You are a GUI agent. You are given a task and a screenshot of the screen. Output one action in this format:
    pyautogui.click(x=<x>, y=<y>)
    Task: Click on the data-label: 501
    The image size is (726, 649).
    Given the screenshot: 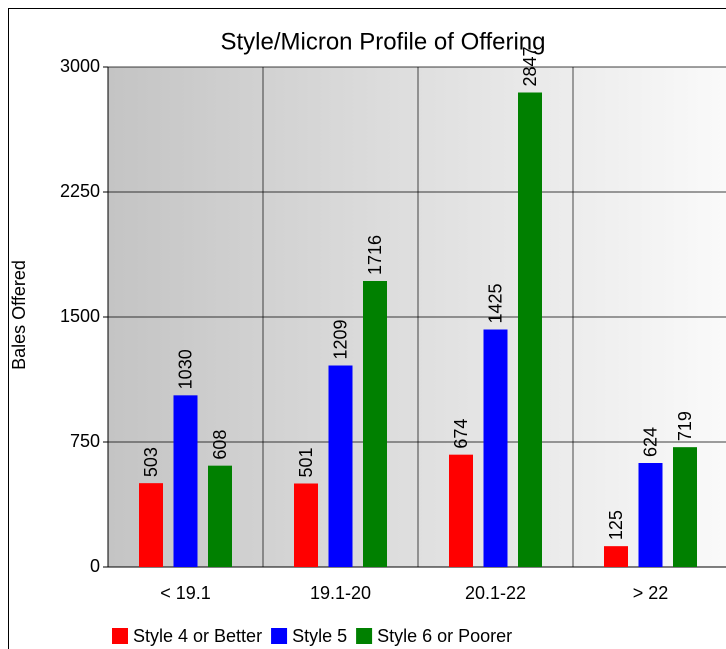 What is the action you would take?
    pyautogui.click(x=306, y=462)
    